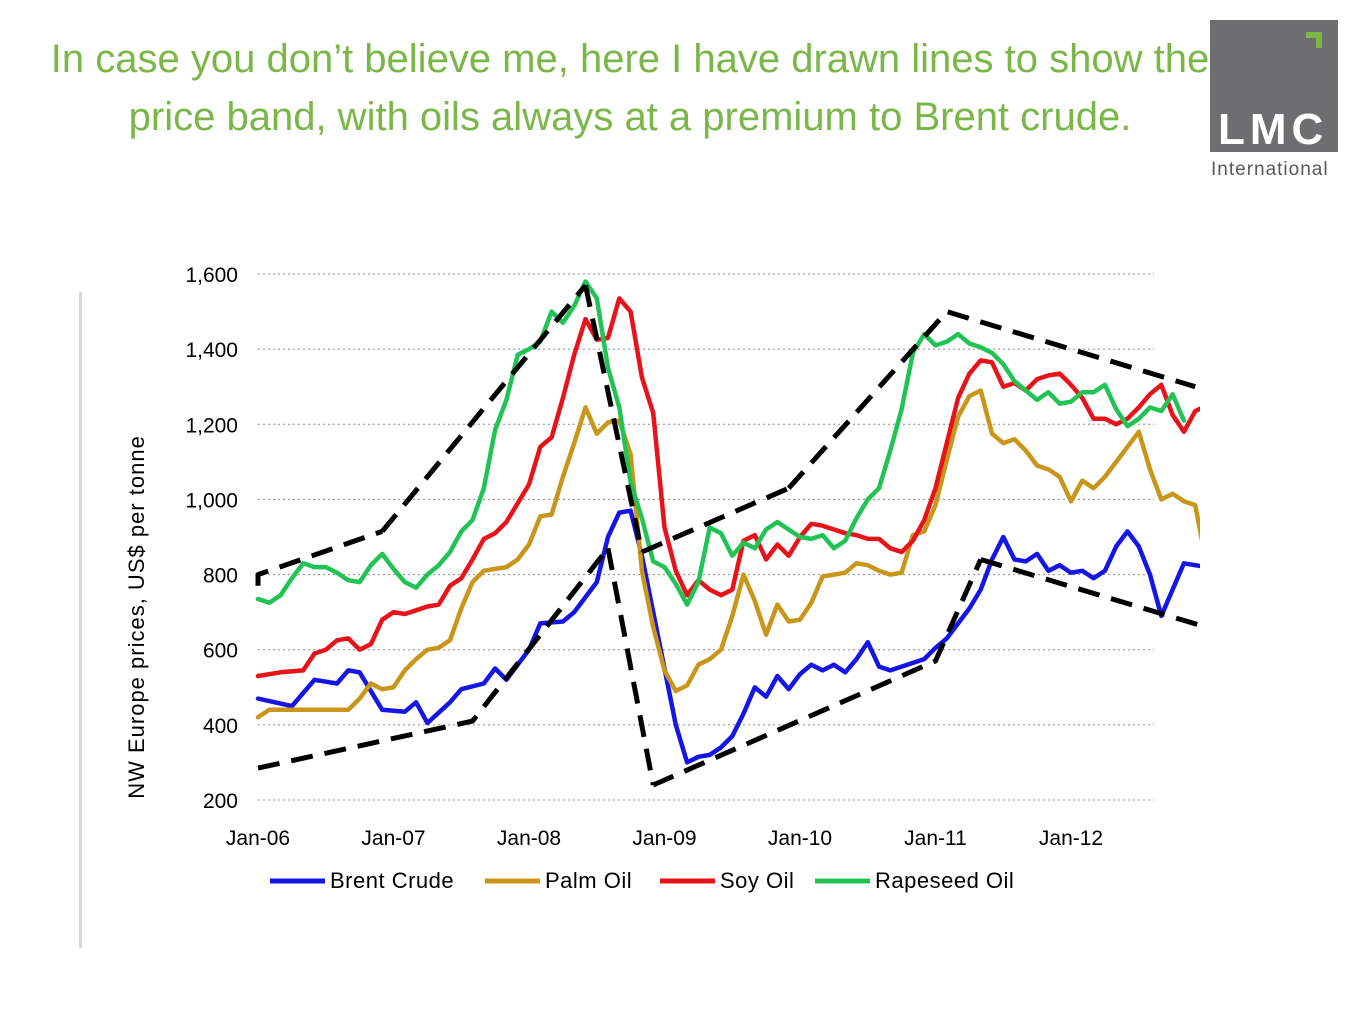 Image resolution: width=1365 pixels, height=1024 pixels. I want to click on logo-text: LMC, so click(1273, 129).